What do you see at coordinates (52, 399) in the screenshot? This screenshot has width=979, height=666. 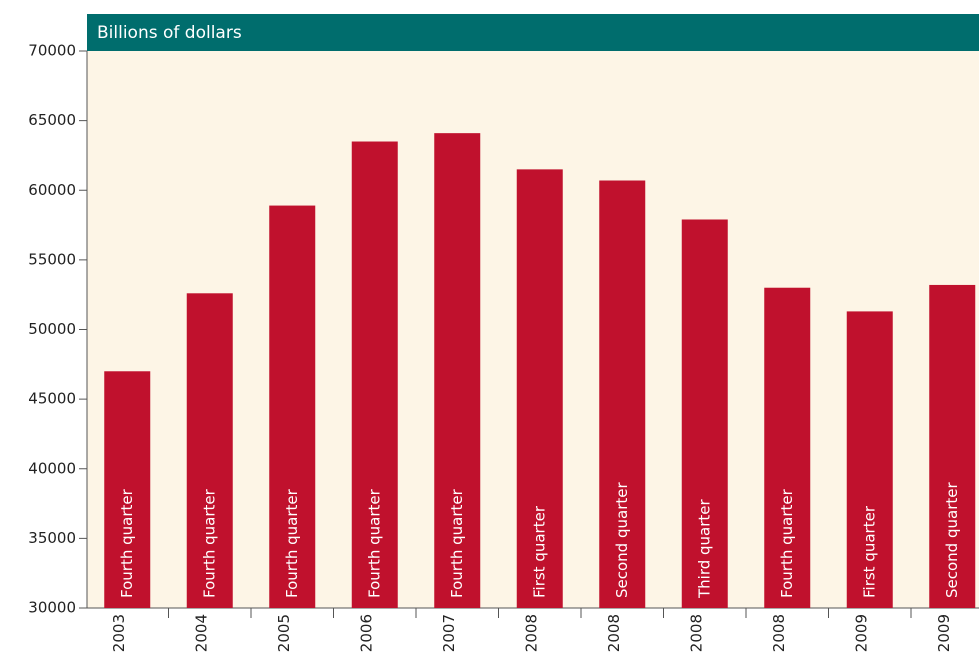 I see `y-tick-label: 45000` at bounding box center [52, 399].